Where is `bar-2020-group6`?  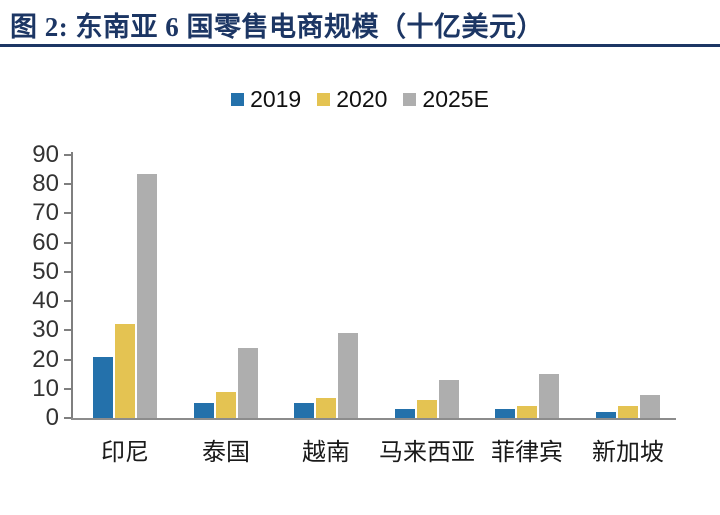
bar-2020-group6 is located at coordinates (628, 412).